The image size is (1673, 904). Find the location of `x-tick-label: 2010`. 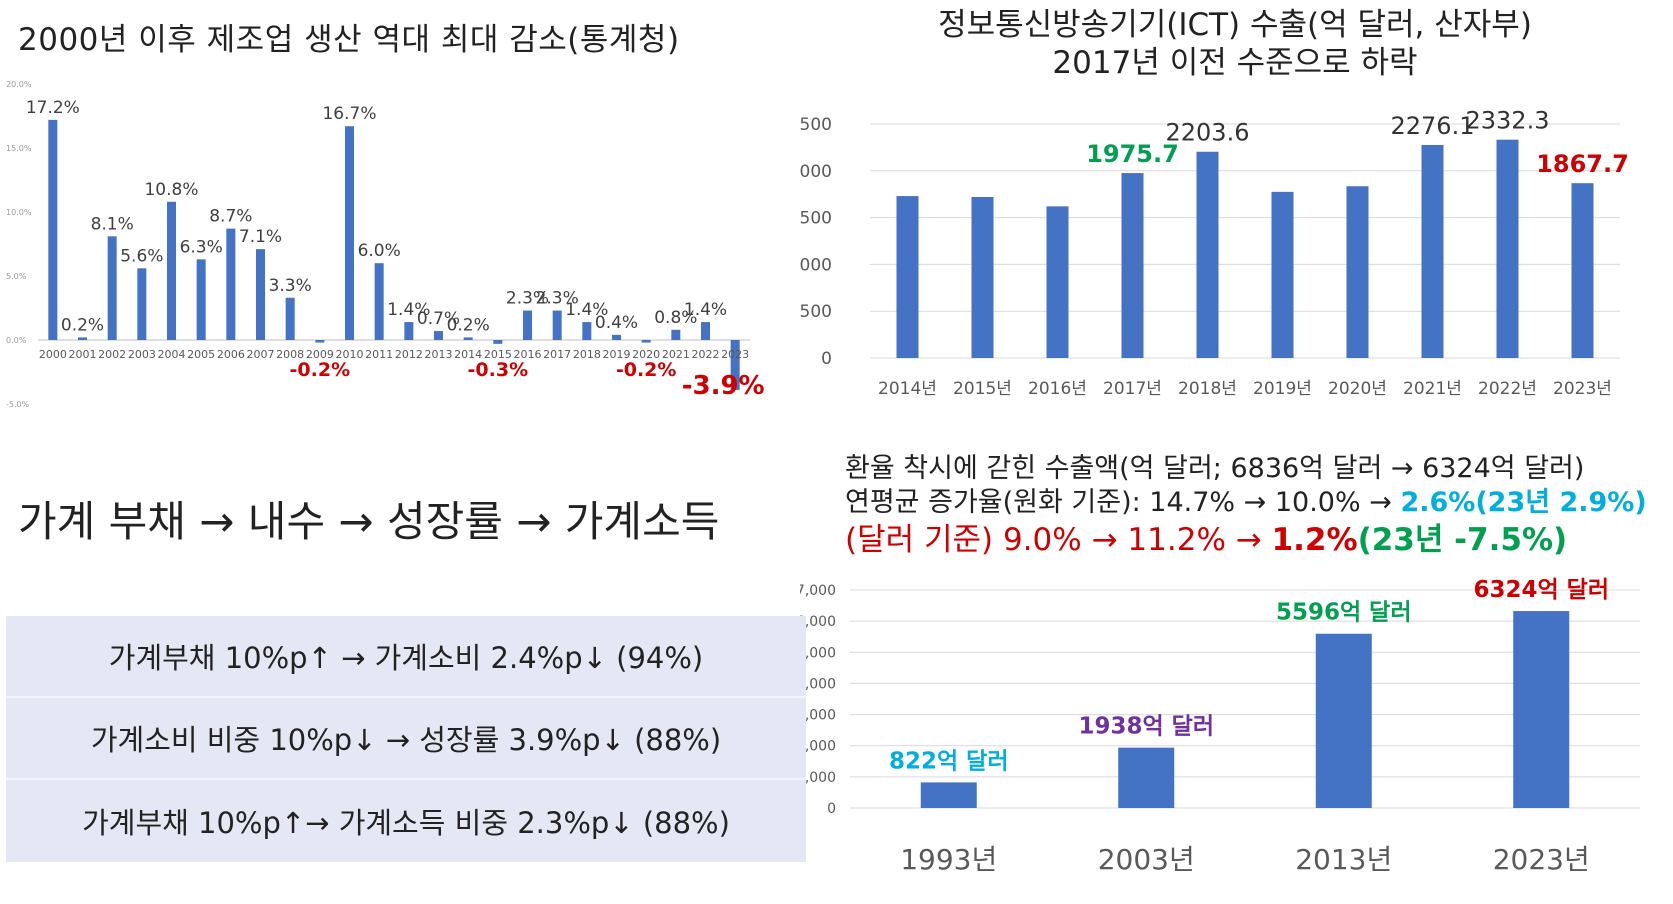

x-tick-label: 2010 is located at coordinates (350, 354).